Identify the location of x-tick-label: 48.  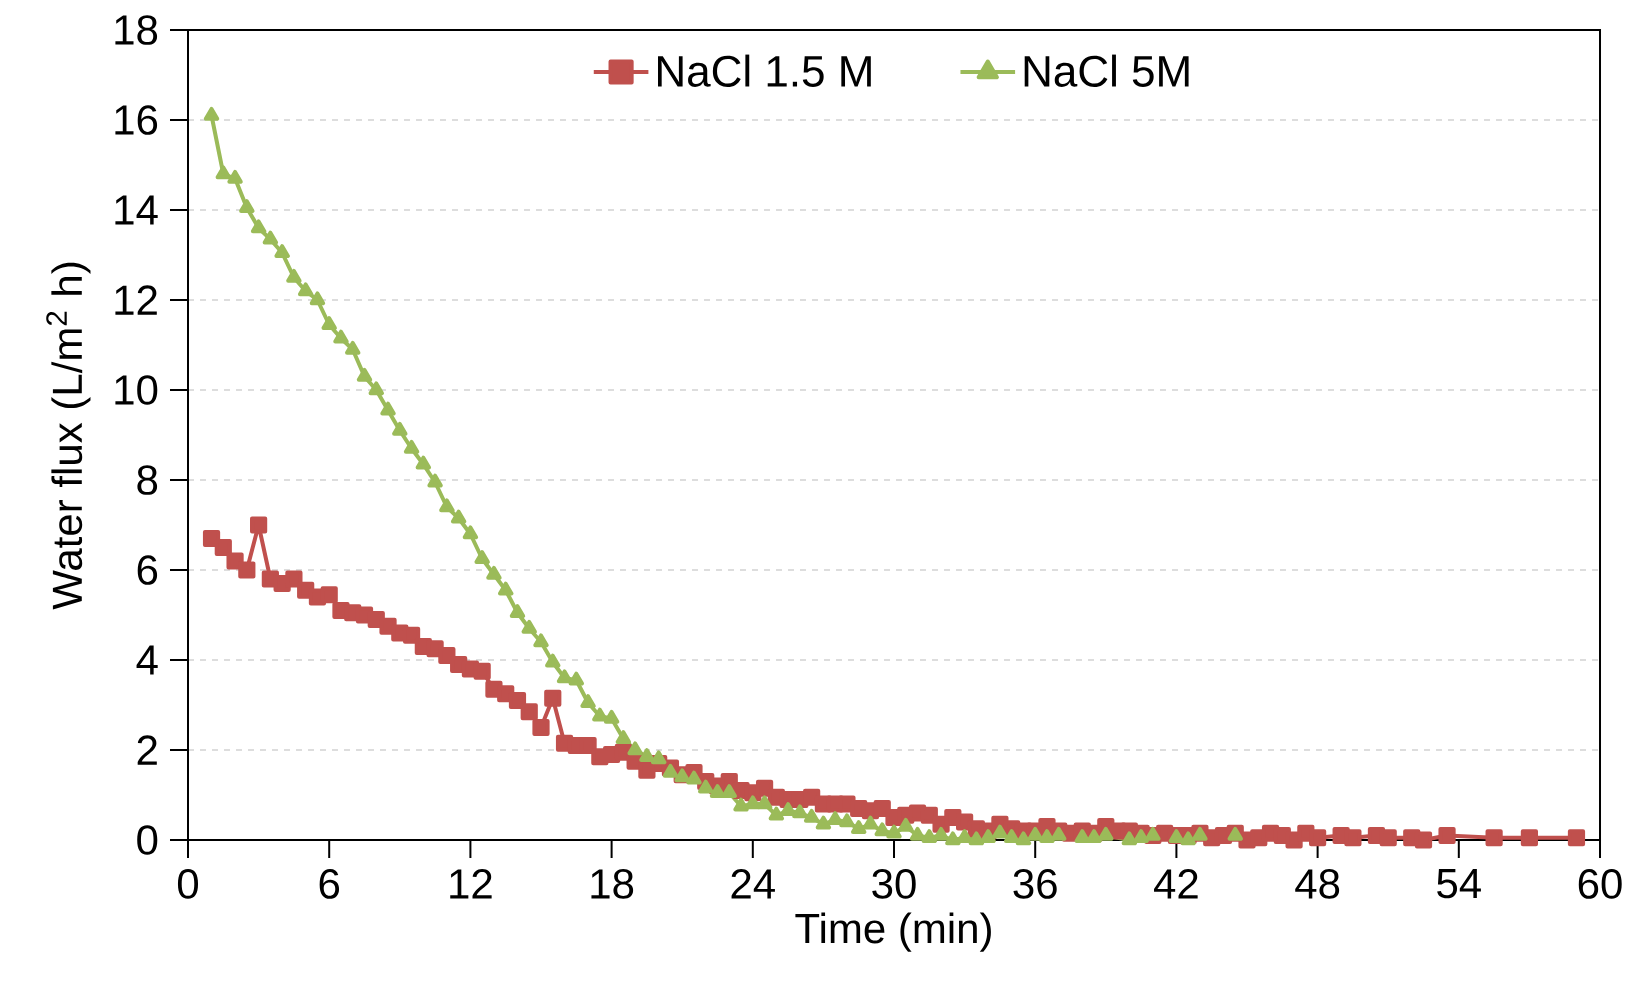
(1317, 884).